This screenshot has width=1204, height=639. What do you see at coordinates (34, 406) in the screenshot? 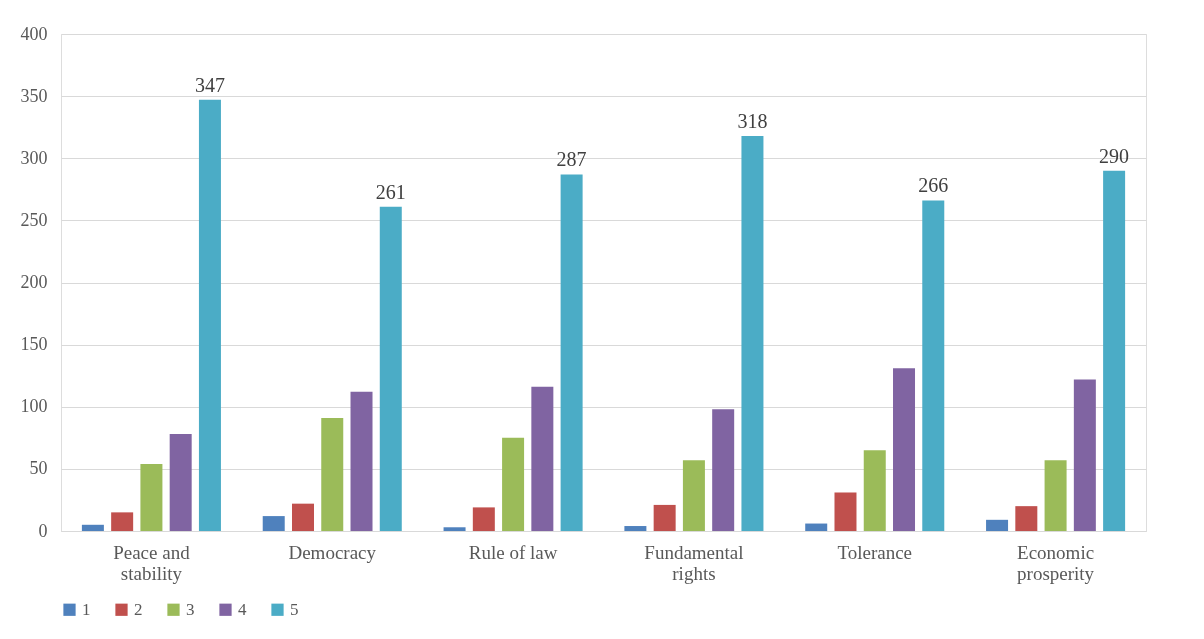
I see `y-tick-label: 100` at bounding box center [34, 406].